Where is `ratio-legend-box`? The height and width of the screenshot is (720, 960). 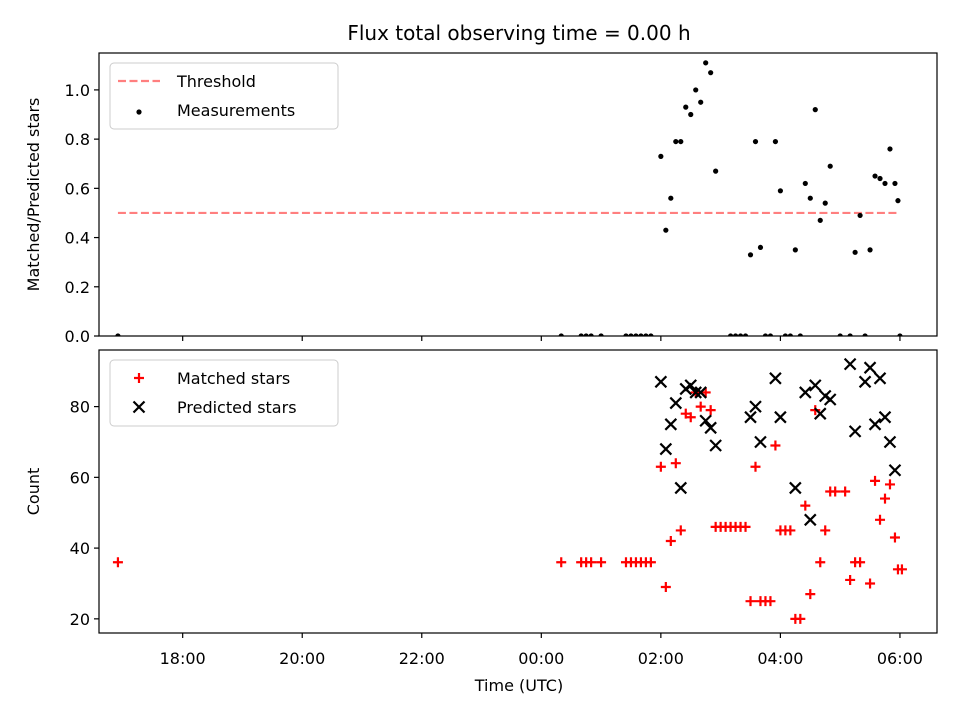 ratio-legend-box is located at coordinates (224, 96).